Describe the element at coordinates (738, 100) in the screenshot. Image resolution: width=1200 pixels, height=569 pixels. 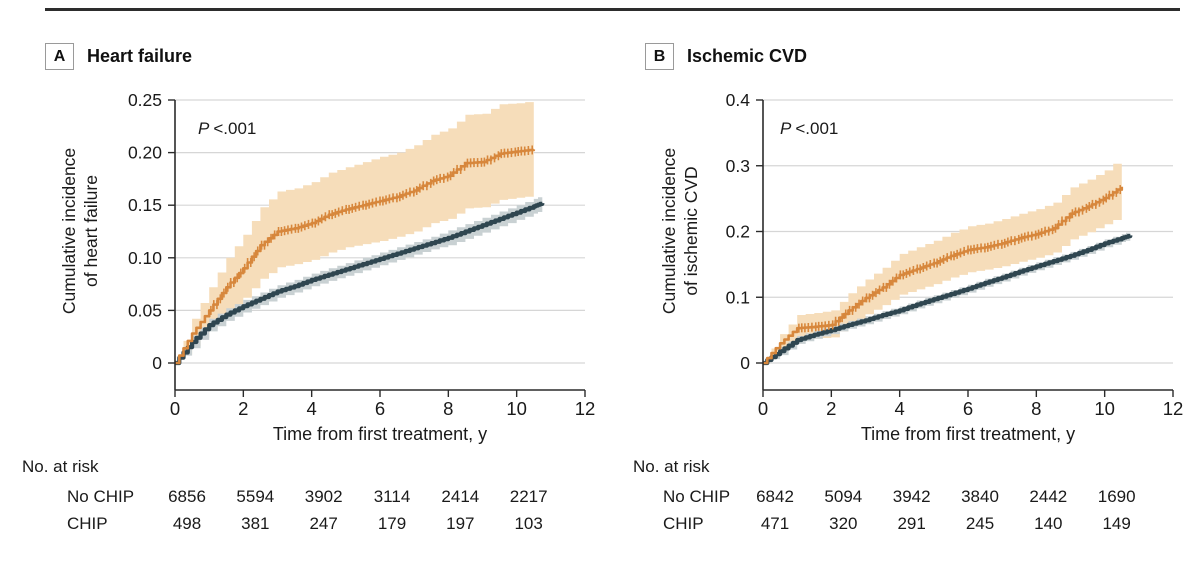
I see `y-tick-label: 0.4` at that location.